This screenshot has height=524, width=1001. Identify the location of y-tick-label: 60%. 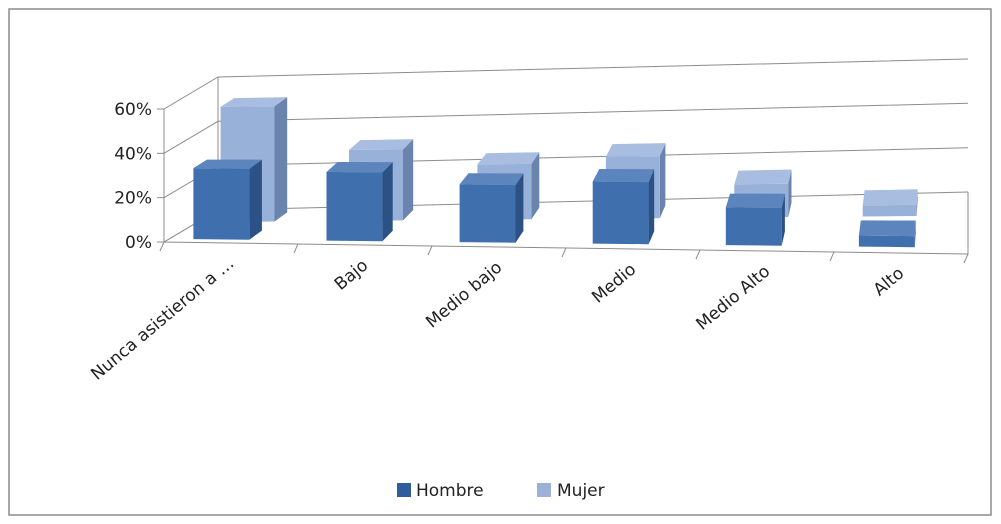
(133, 110).